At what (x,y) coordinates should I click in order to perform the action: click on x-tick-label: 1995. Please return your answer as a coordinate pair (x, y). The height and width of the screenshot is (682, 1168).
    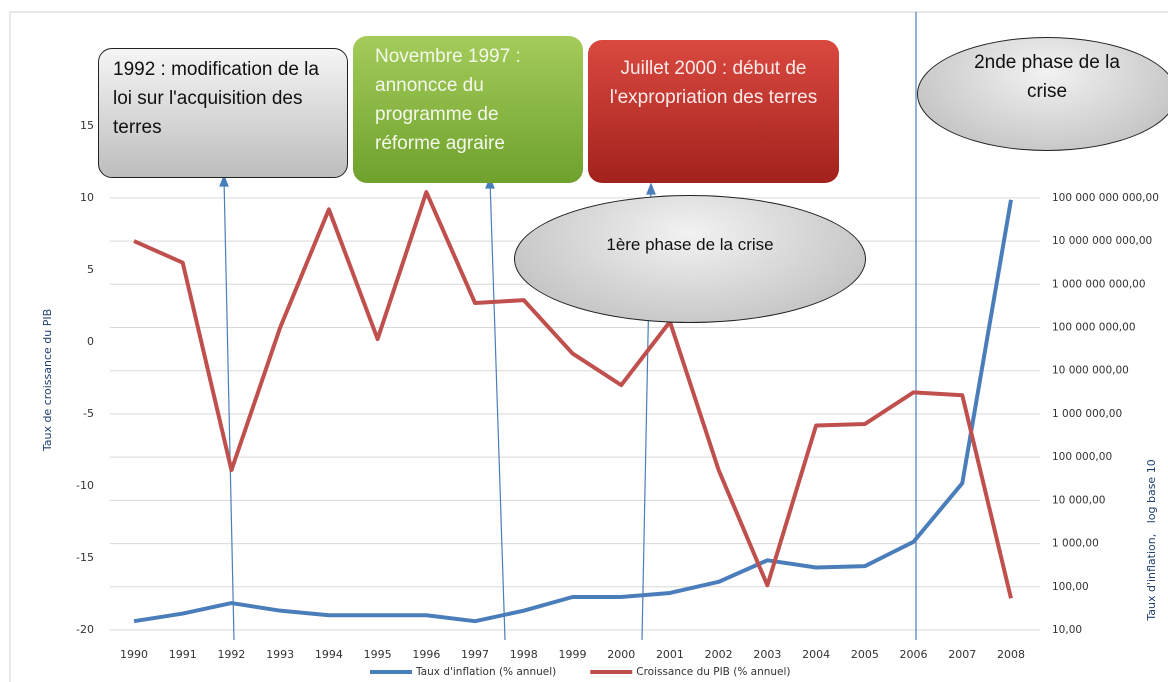
    Looking at the image, I should click on (378, 654).